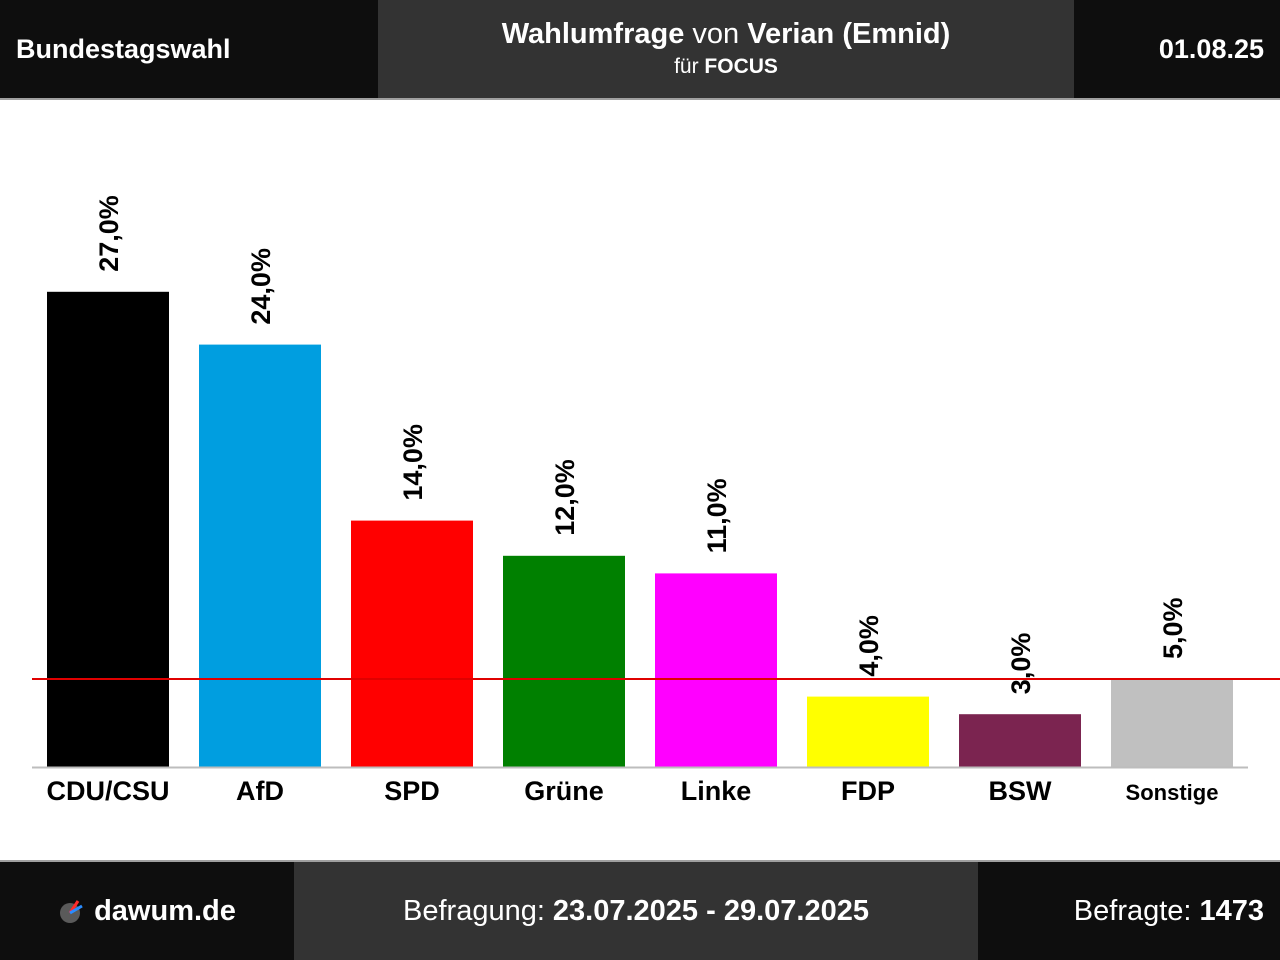 This screenshot has width=1280, height=960. I want to click on brand: dawum.de, so click(147, 911).